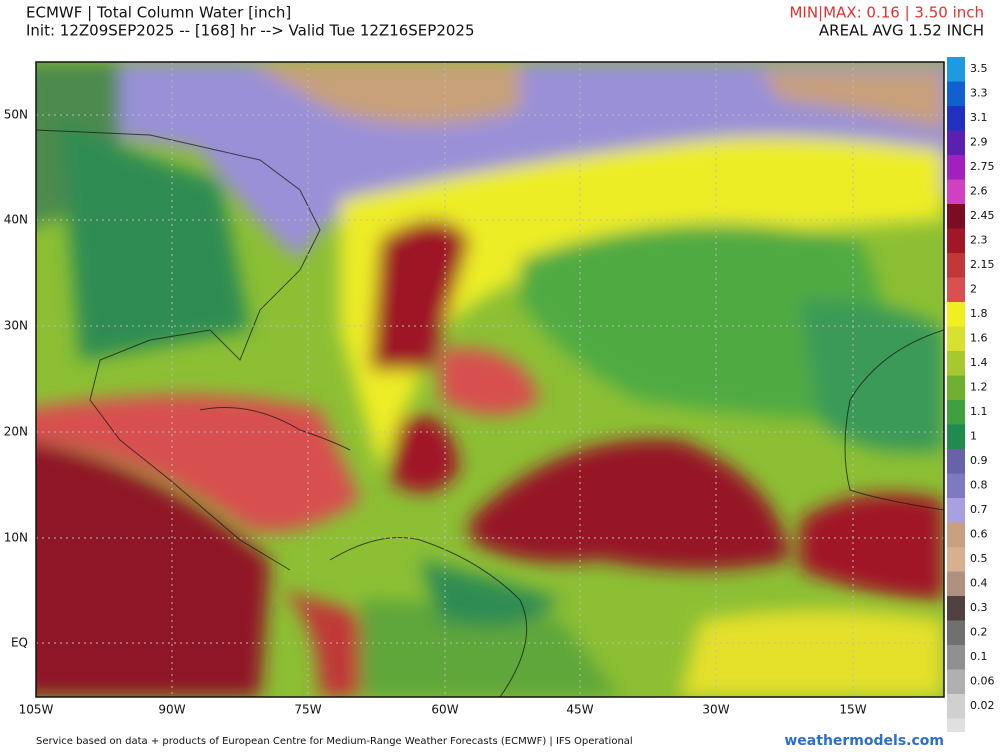 This screenshot has width=1000, height=754. I want to click on colorbar-label: 0.9, so click(979, 460).